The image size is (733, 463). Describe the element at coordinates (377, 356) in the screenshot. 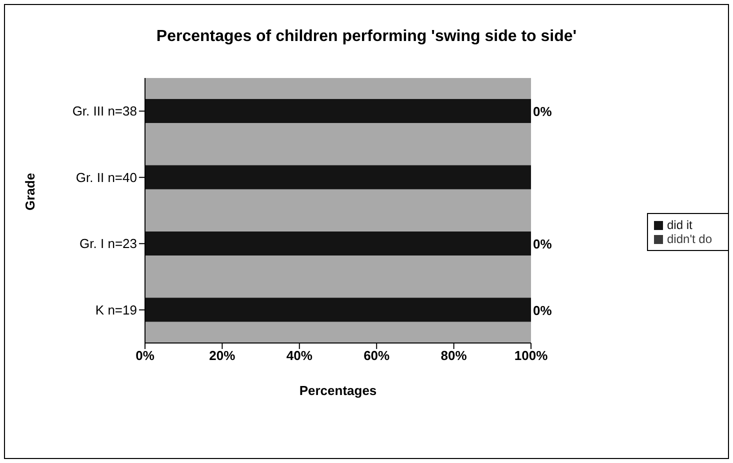

I see `x-tick-label: 60%` at that location.